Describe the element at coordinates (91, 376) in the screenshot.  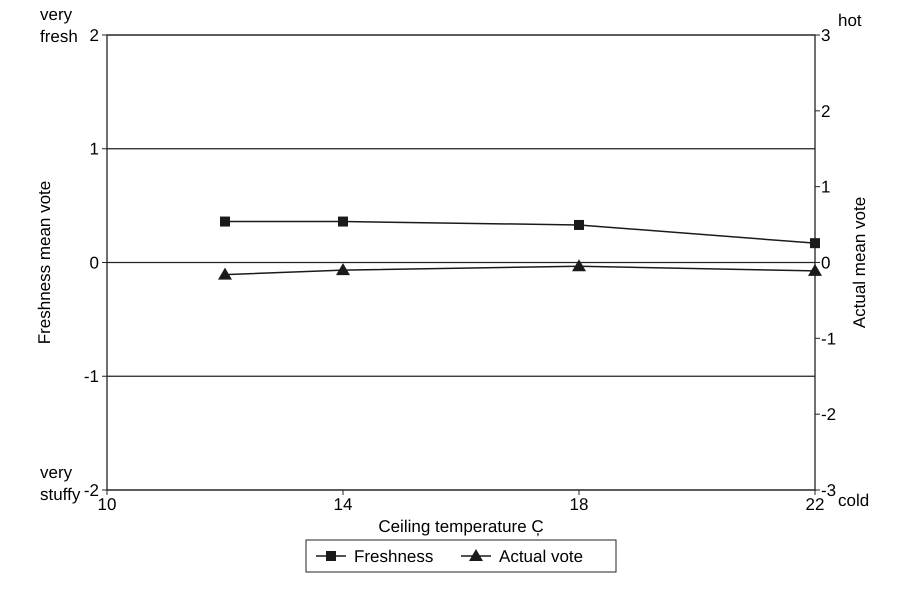
I see `y-tick-label: -1` at that location.